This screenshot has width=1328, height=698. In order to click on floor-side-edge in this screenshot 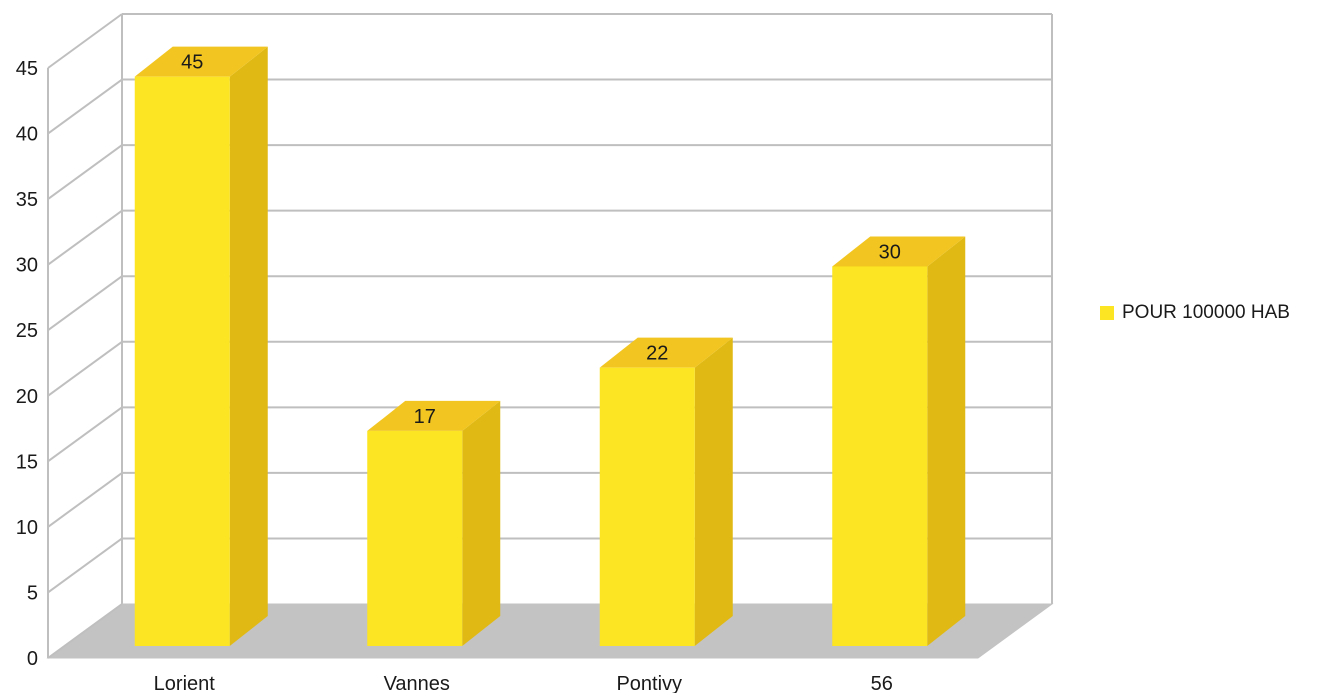, I will do `click(85, 631)`.